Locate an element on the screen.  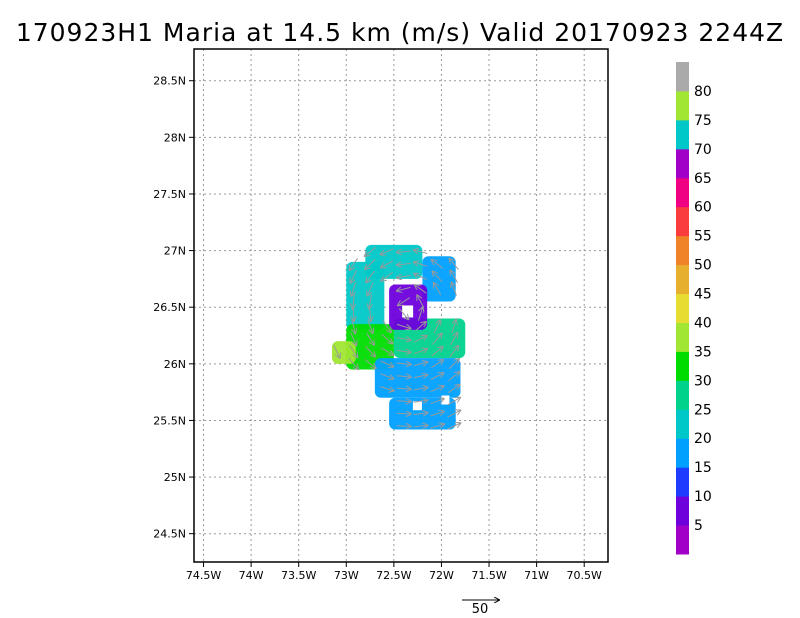
x-tick-label: 71W is located at coordinates (536, 575).